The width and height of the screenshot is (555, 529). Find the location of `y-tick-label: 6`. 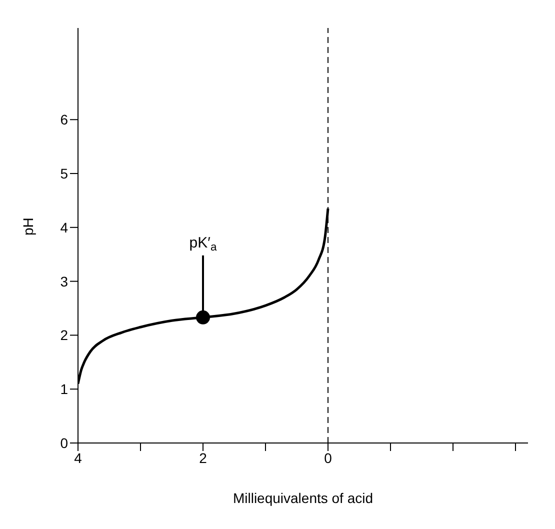

y-tick-label: 6 is located at coordinates (64, 120).